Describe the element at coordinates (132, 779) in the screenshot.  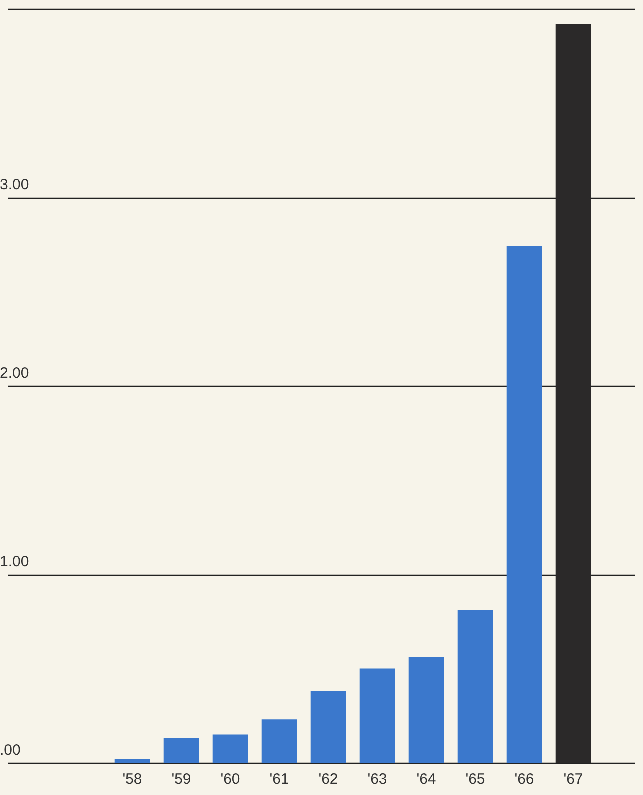
I see `x-tick-label: '58` at that location.